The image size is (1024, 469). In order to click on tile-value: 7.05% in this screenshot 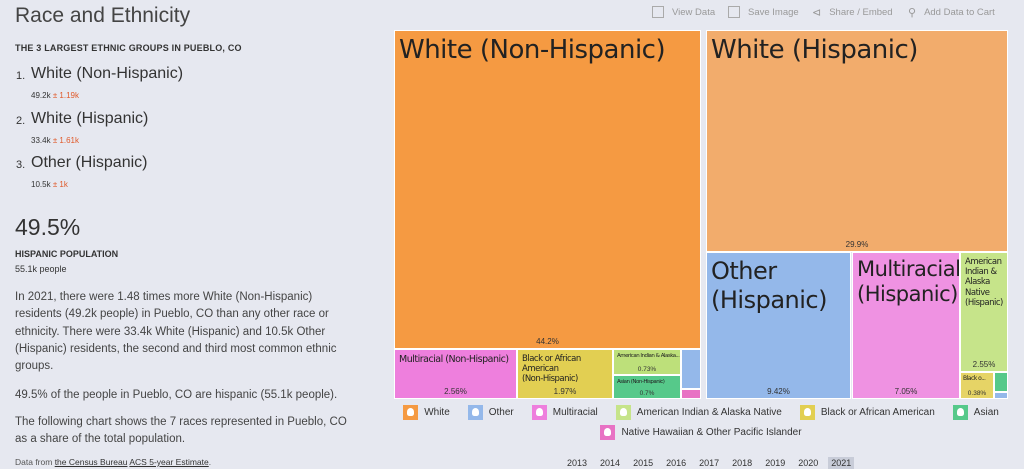, I will do `click(906, 391)`.